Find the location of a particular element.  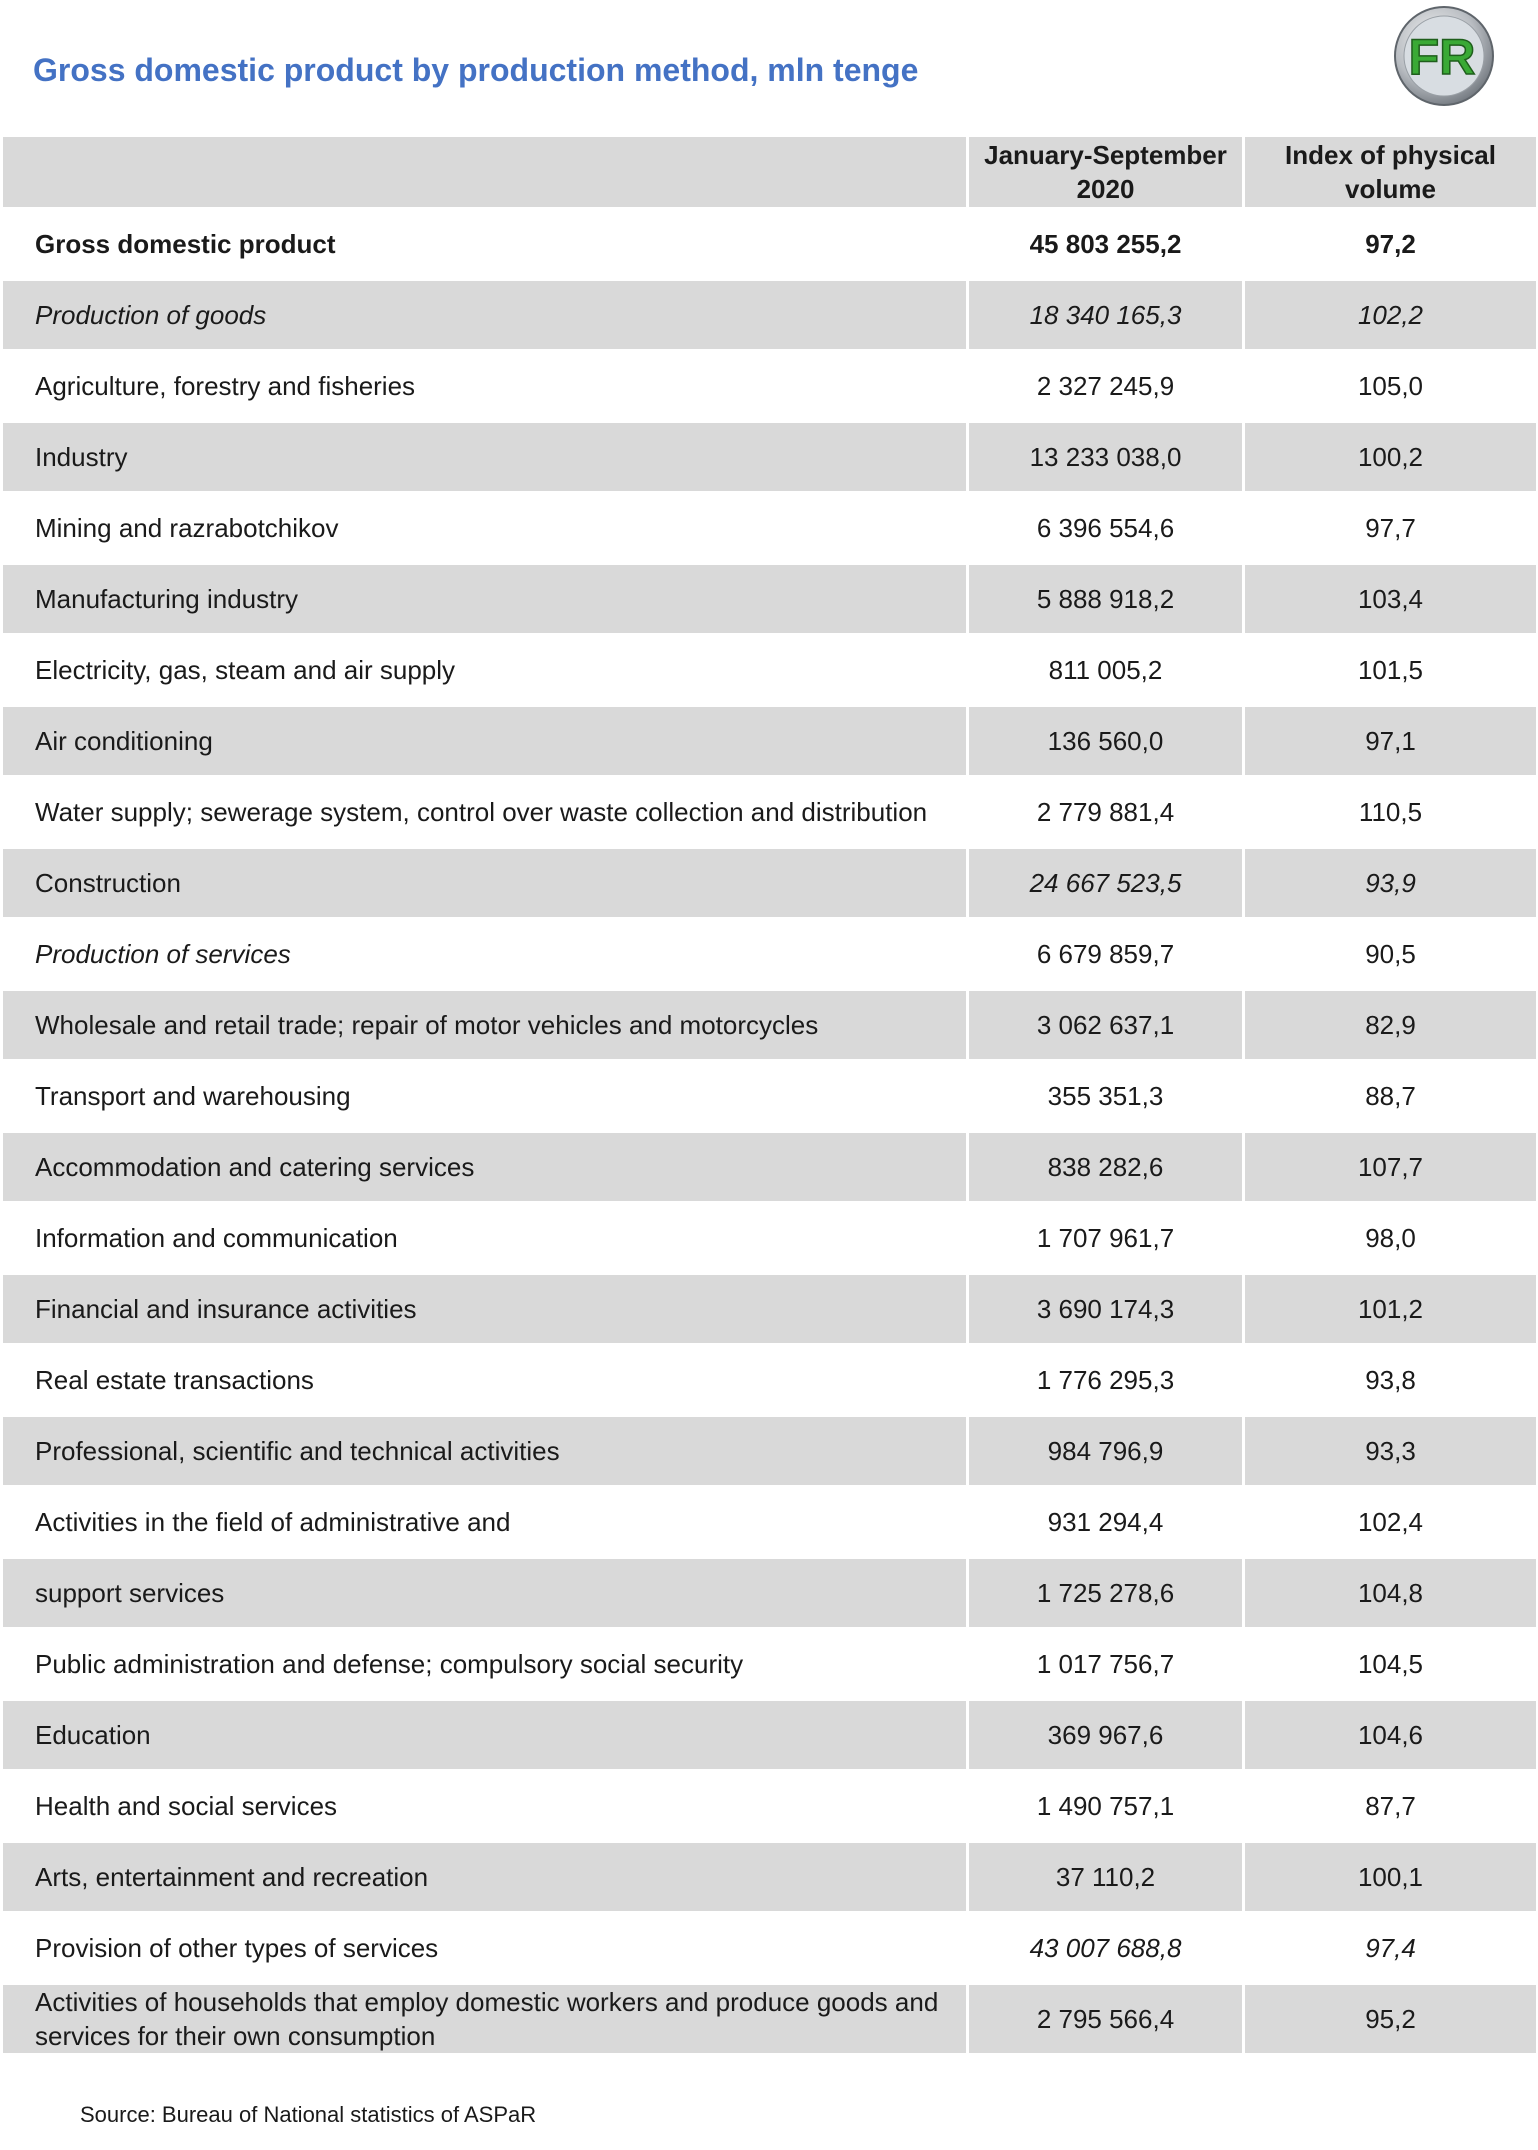

svg-text: FR is located at coordinates (1442, 57).